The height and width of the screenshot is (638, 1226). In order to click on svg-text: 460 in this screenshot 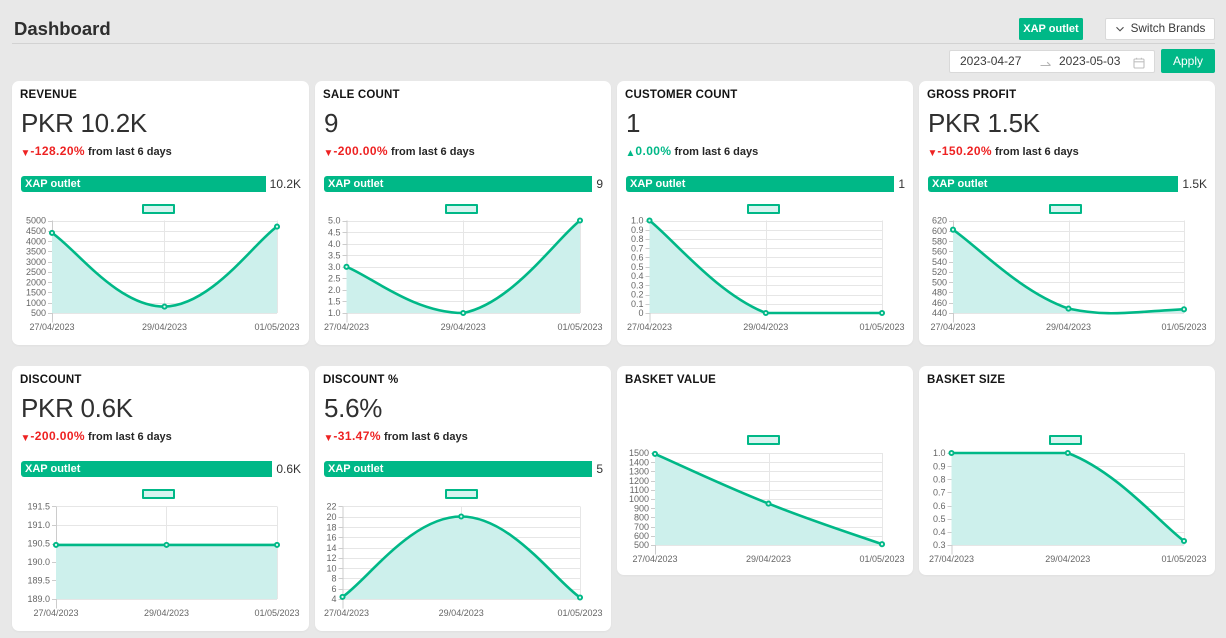, I will do `click(939, 303)`.